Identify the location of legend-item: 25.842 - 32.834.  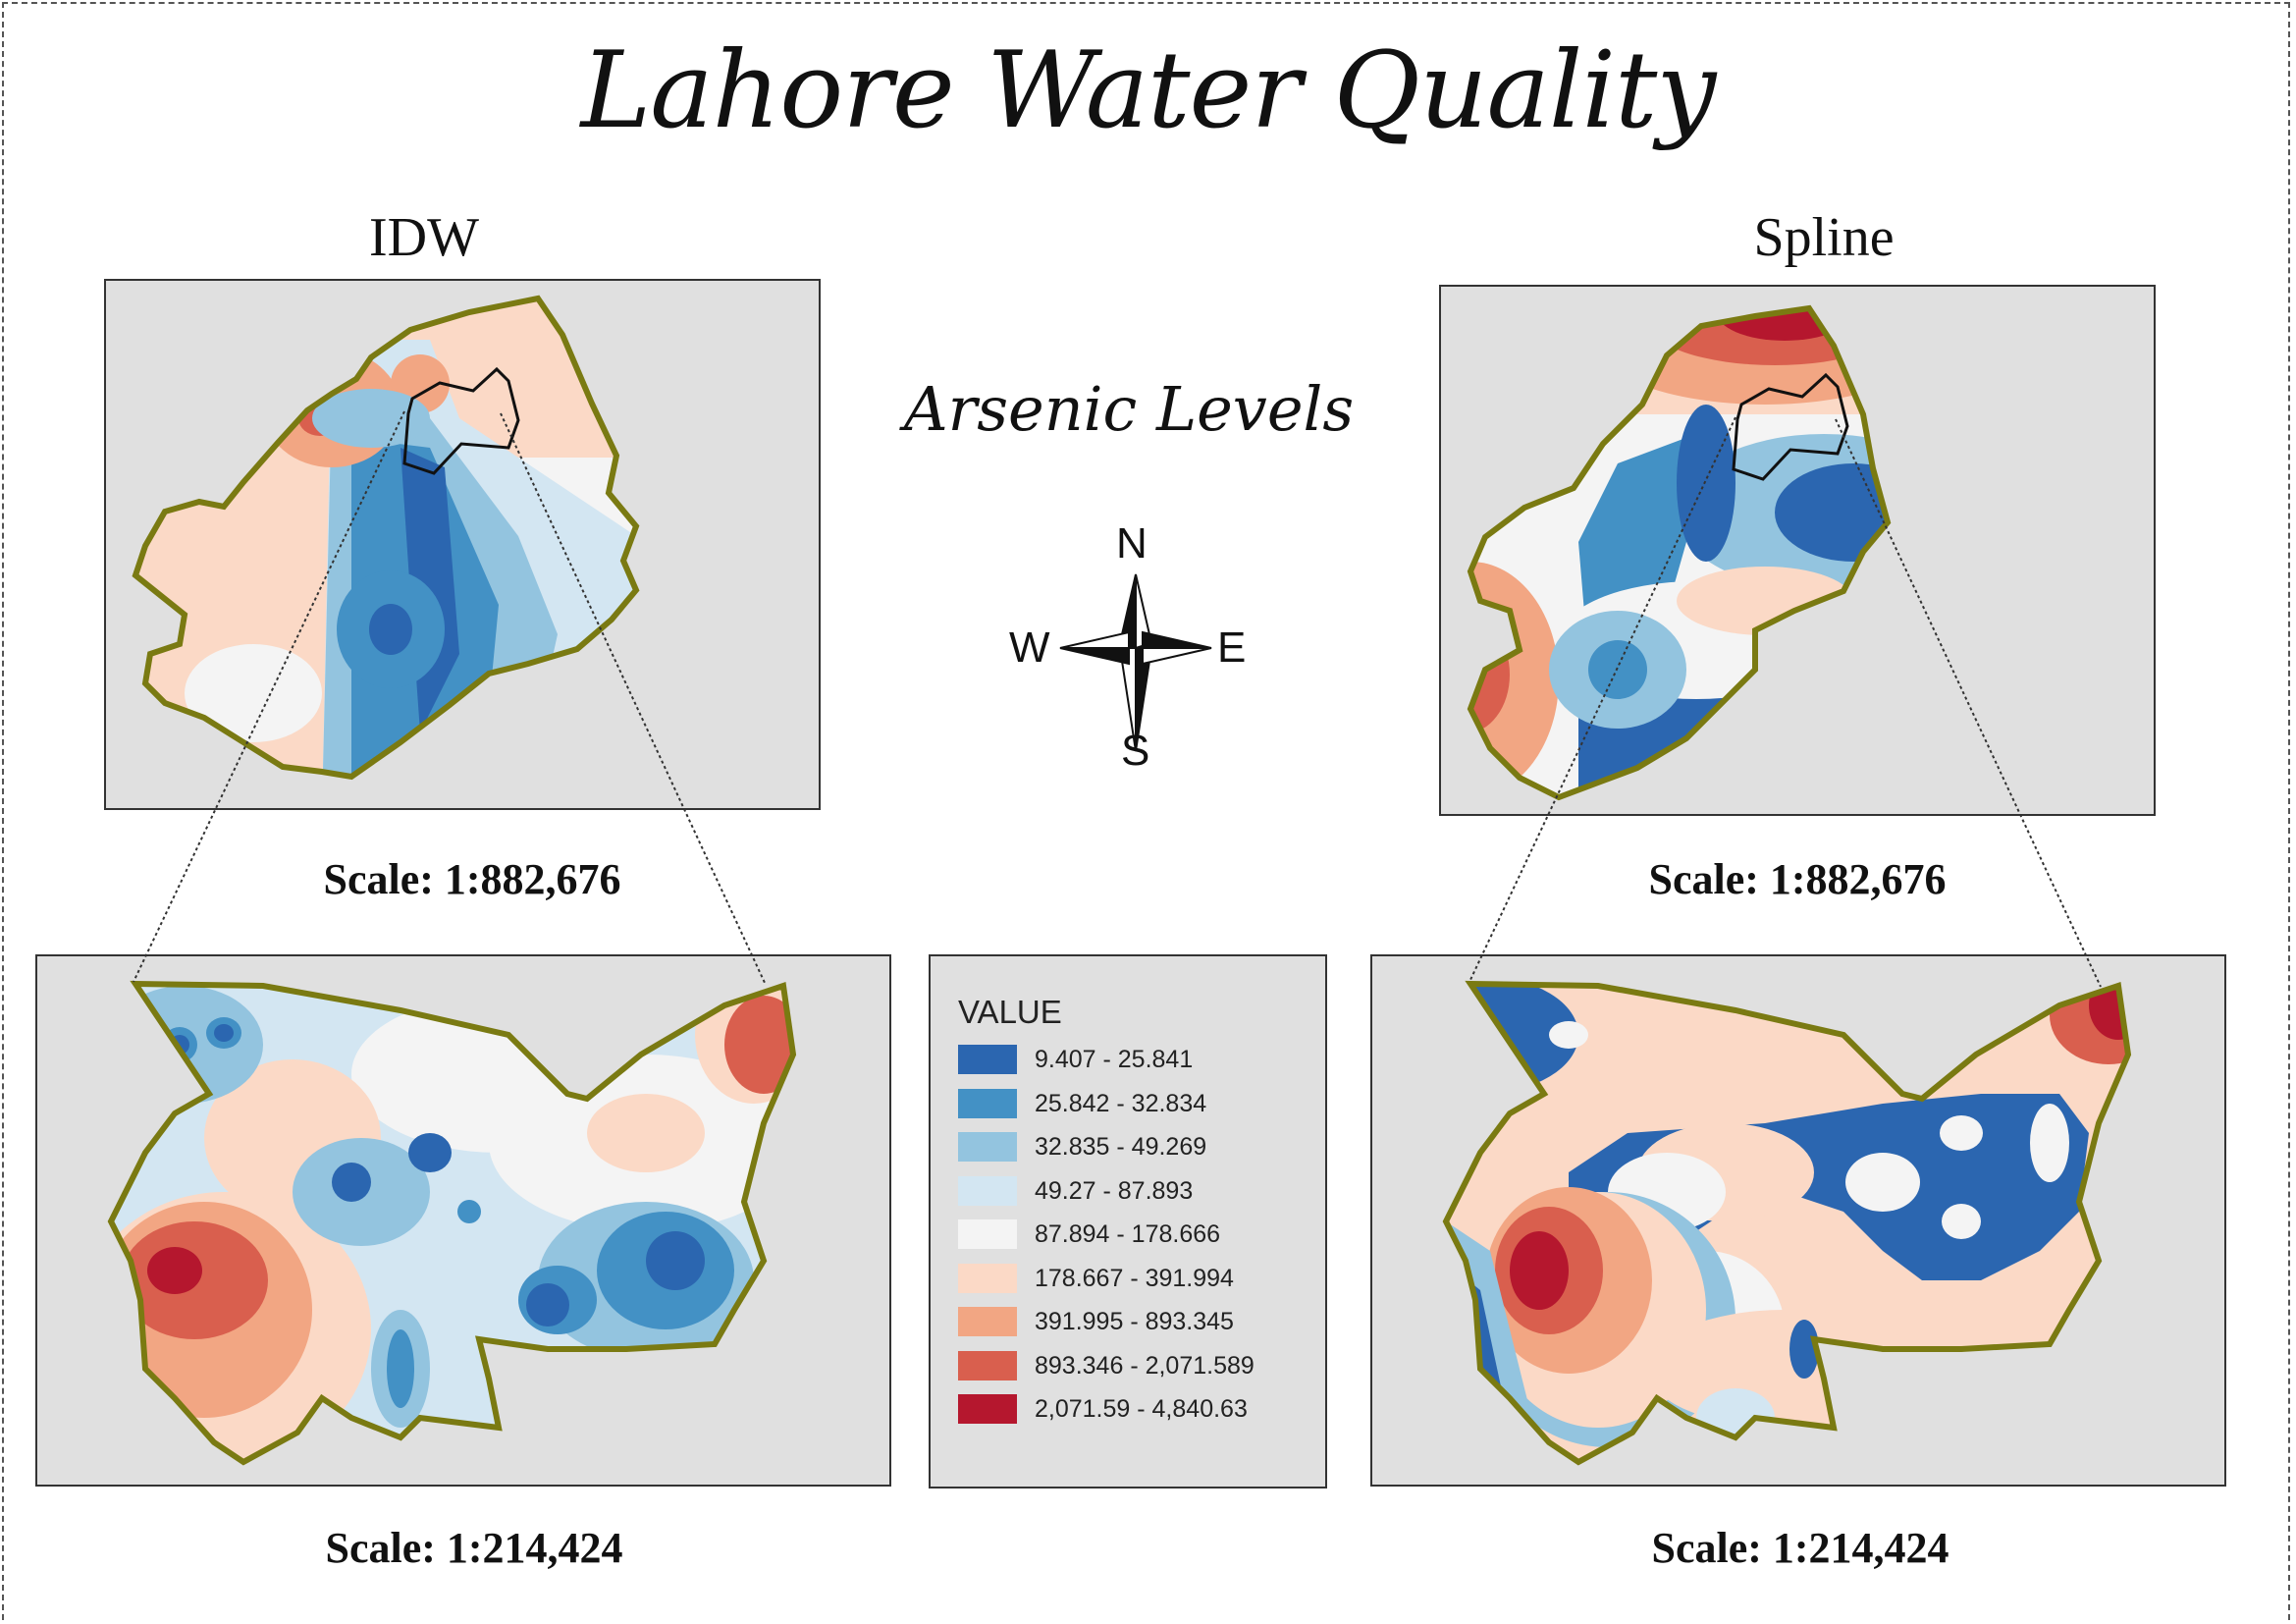
(1082, 1103).